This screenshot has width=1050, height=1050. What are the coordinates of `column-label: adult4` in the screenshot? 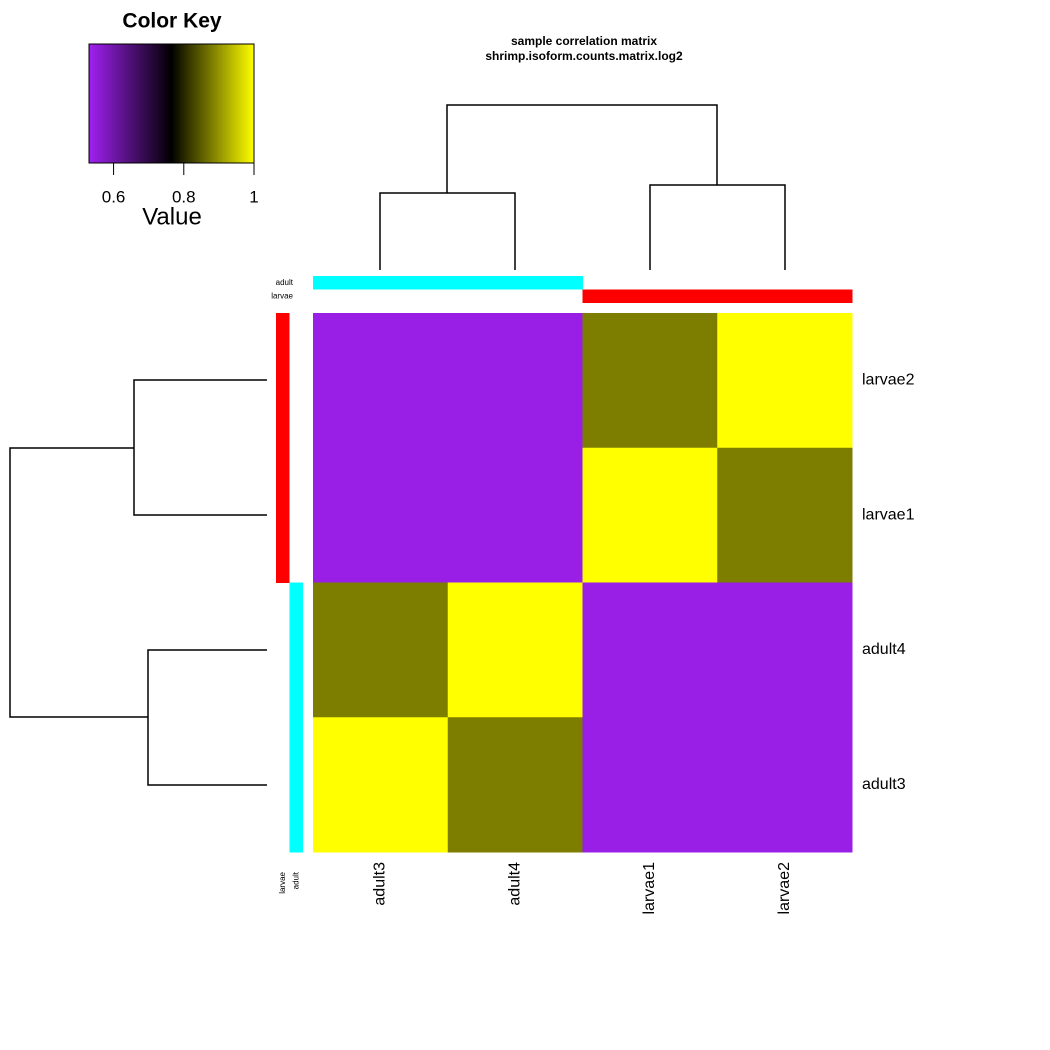 It's located at (514, 884).